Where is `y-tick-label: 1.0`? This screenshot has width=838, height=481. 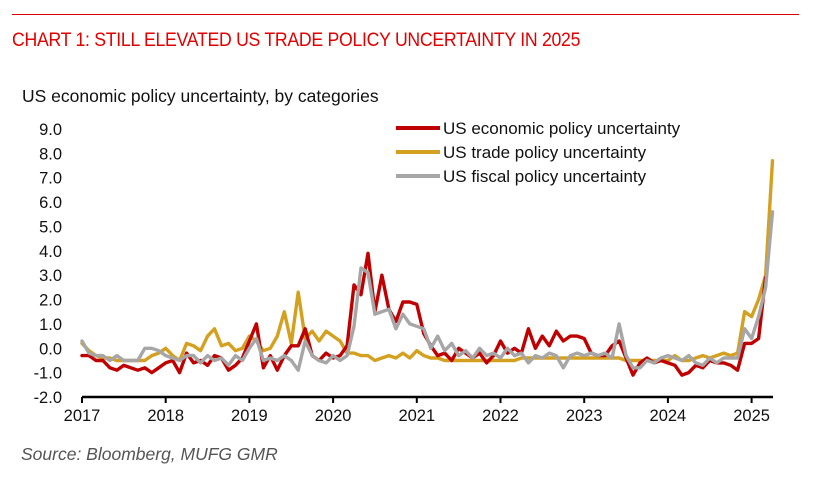
y-tick-label: 1.0 is located at coordinates (50, 325).